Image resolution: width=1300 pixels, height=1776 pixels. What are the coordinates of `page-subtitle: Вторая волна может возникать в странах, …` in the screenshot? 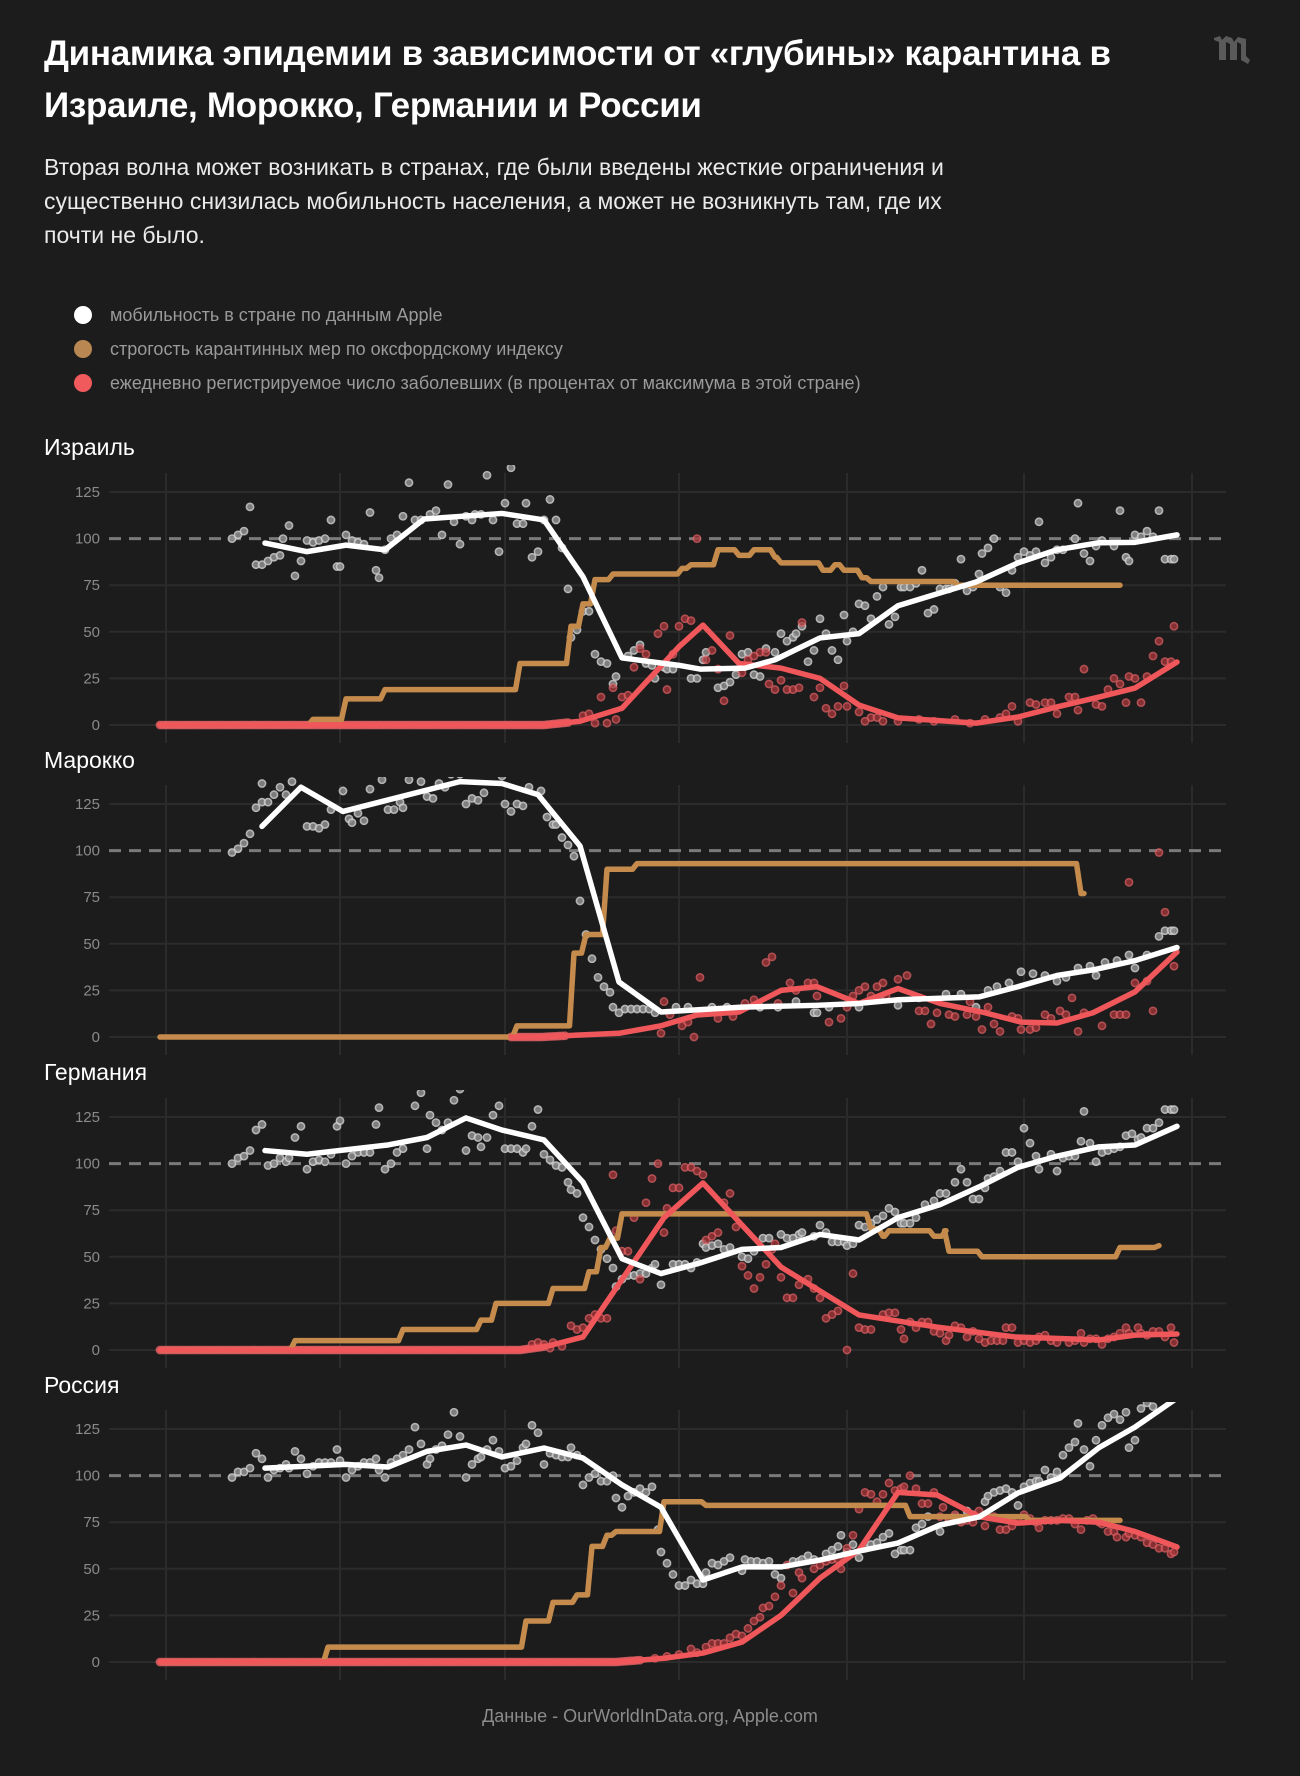 It's located at (494, 201).